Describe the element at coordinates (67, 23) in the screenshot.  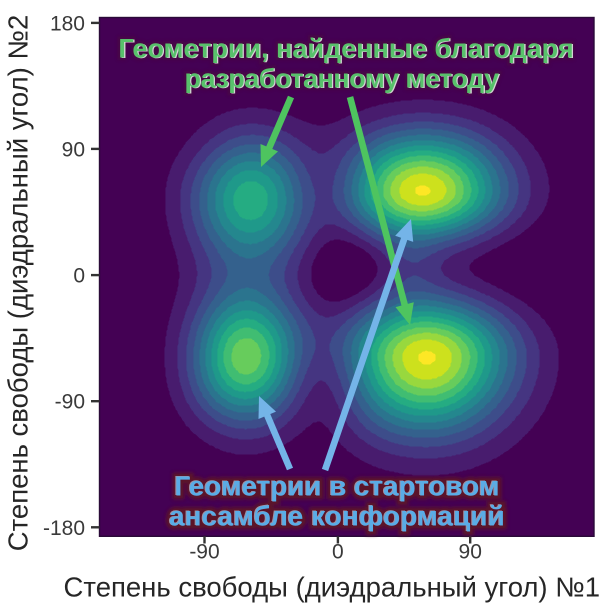
I see `svg-text: 180` at that location.